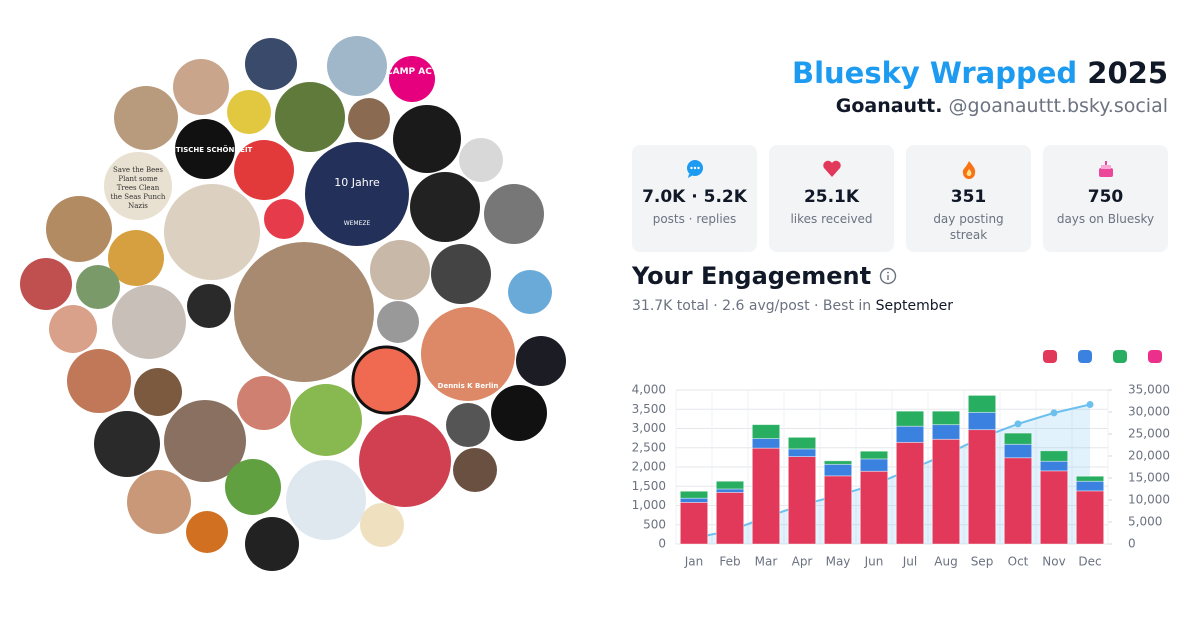 The height and width of the screenshot is (630, 1200). I want to click on stat-value: 750, so click(1105, 197).